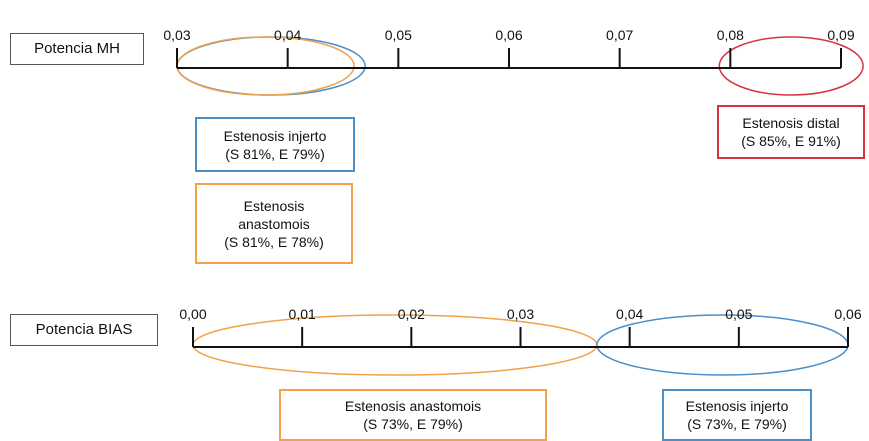  Describe the element at coordinates (77, 49) in the screenshot. I see `row-label-potencia-mh: Potencia MH` at that location.